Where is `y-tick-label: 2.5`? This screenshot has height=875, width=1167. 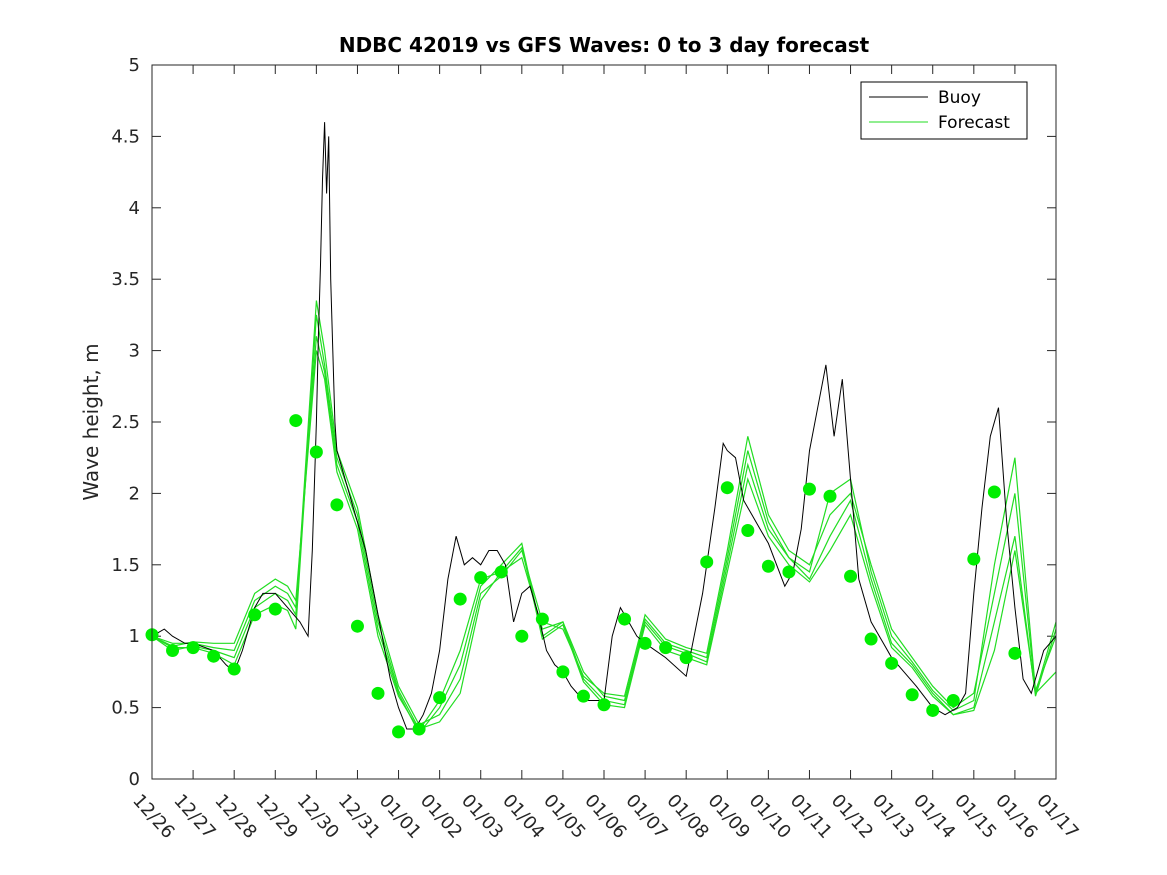
y-tick-label: 2.5 is located at coordinates (125, 422).